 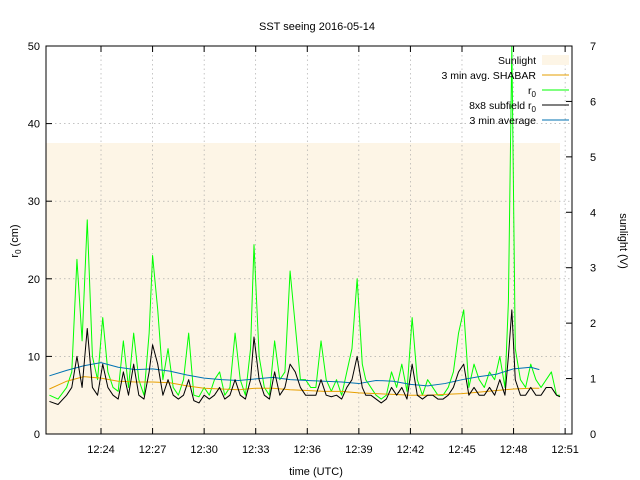 I want to click on y-tick-label: 40, so click(x=34, y=125).